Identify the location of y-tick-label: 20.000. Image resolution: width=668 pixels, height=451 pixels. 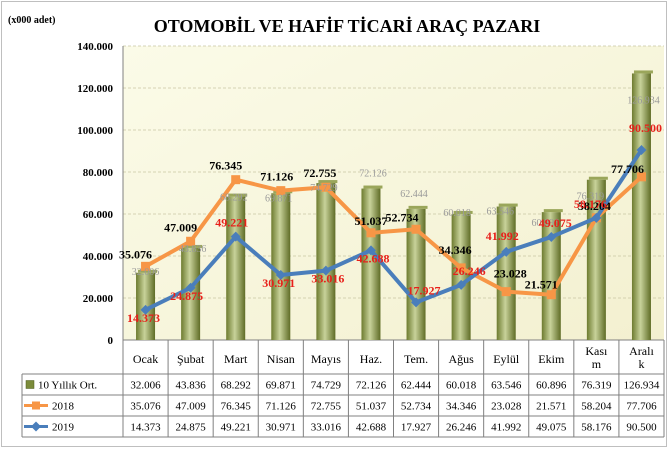
(98, 299).